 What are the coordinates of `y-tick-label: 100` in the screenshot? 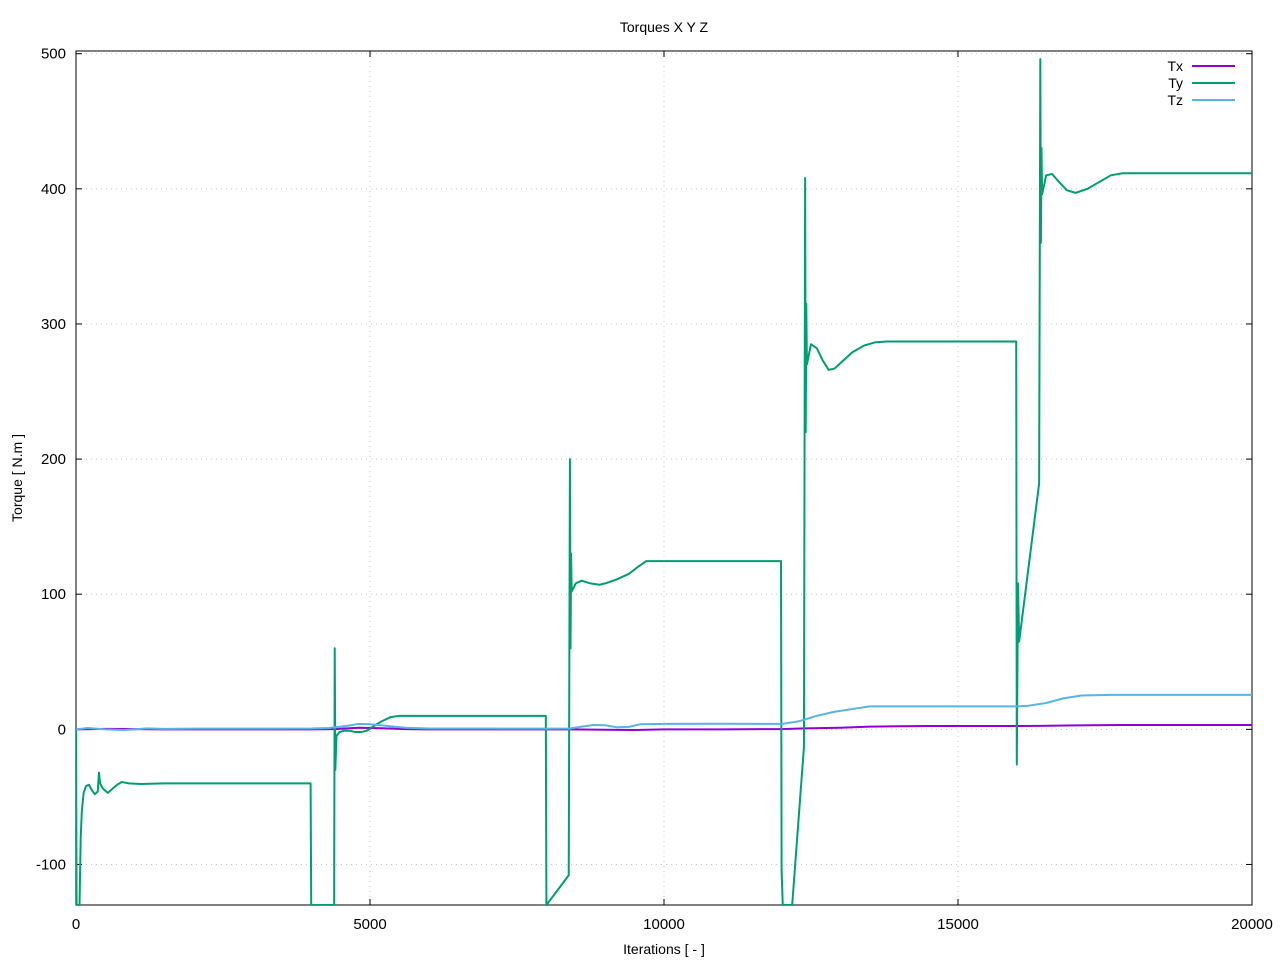 It's located at (53, 594).